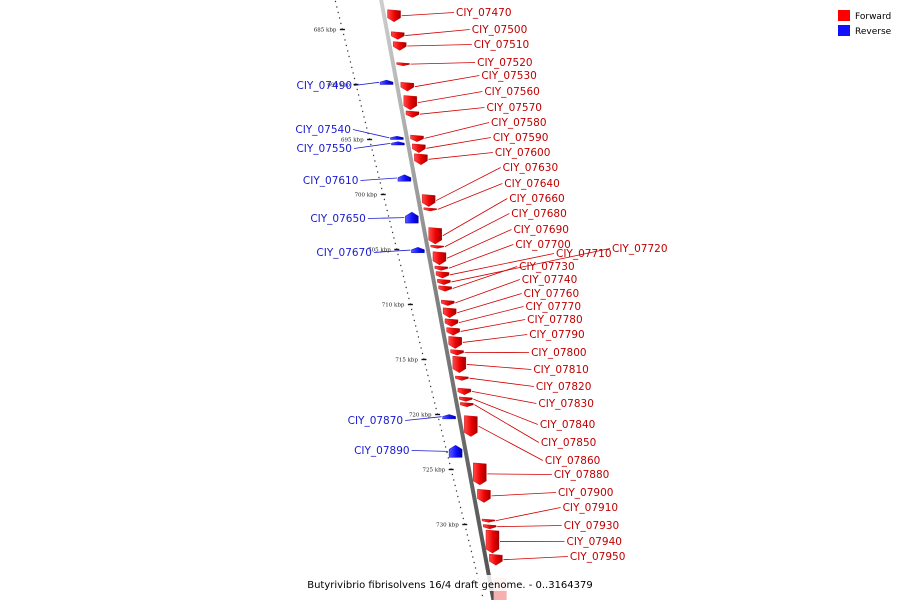 The image size is (900, 600). What do you see at coordinates (569, 443) in the screenshot?
I see `gene-label: CIY_07850` at bounding box center [569, 443].